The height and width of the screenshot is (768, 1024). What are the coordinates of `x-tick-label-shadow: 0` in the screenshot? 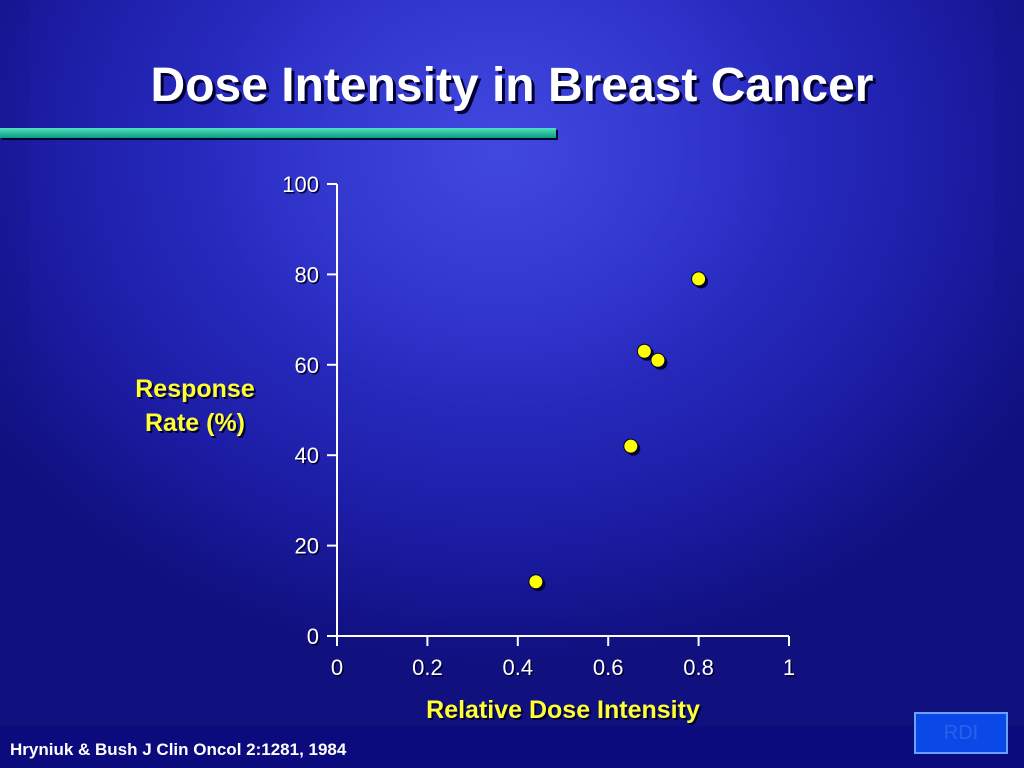 It's located at (338, 669).